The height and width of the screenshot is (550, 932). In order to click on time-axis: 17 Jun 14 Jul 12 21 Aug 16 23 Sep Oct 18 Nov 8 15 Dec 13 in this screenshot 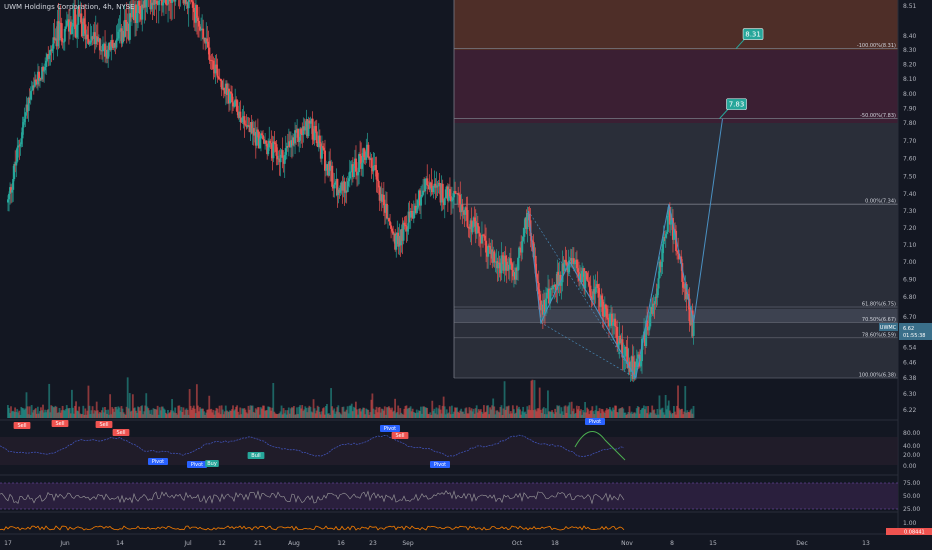, I will do `click(437, 543)`.